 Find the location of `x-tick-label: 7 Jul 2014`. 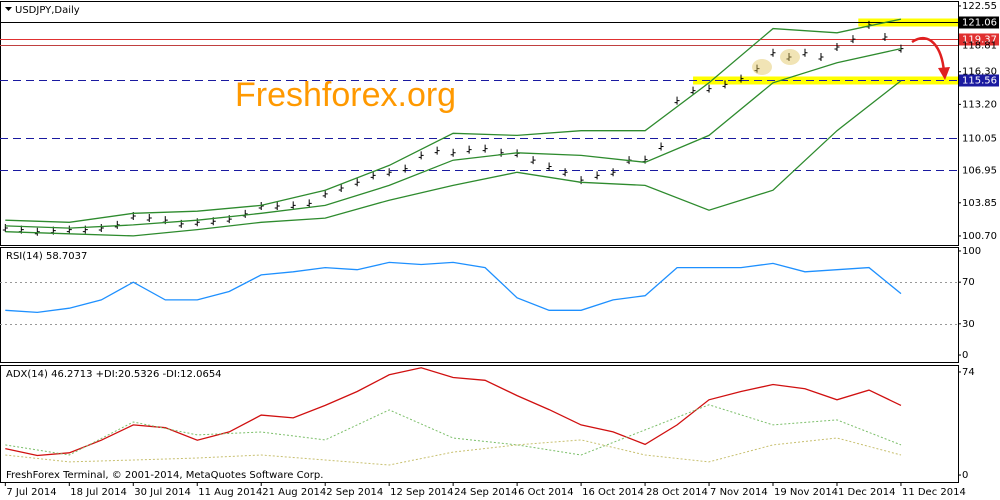

x-tick-label: 7 Jul 2014 is located at coordinates (31, 492).